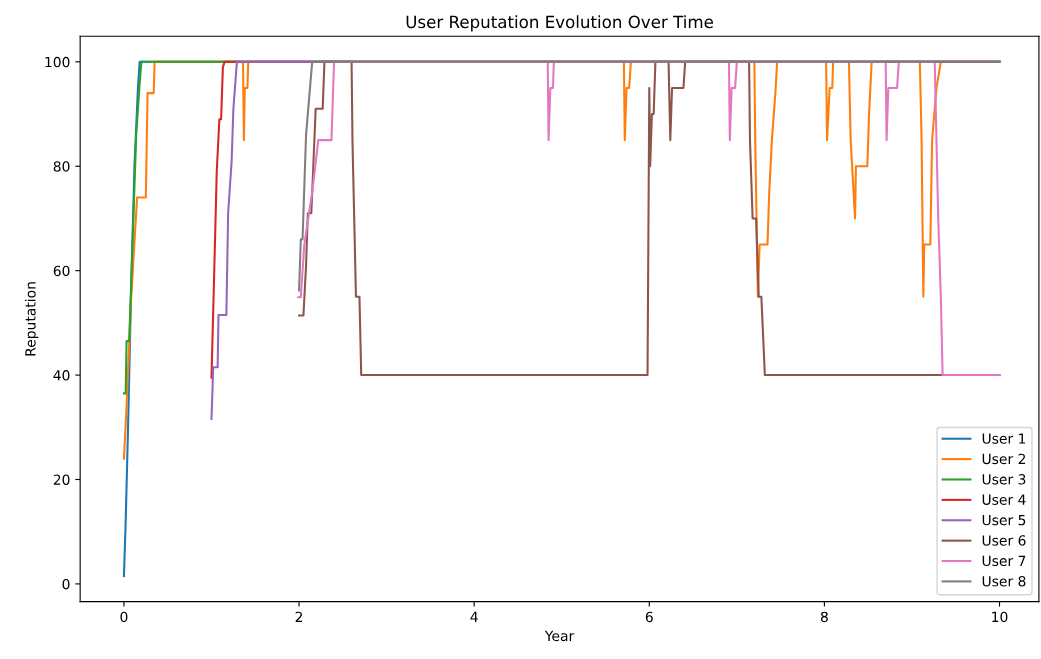  What do you see at coordinates (66, 584) in the screenshot?
I see `y-tick-label: 0` at bounding box center [66, 584].